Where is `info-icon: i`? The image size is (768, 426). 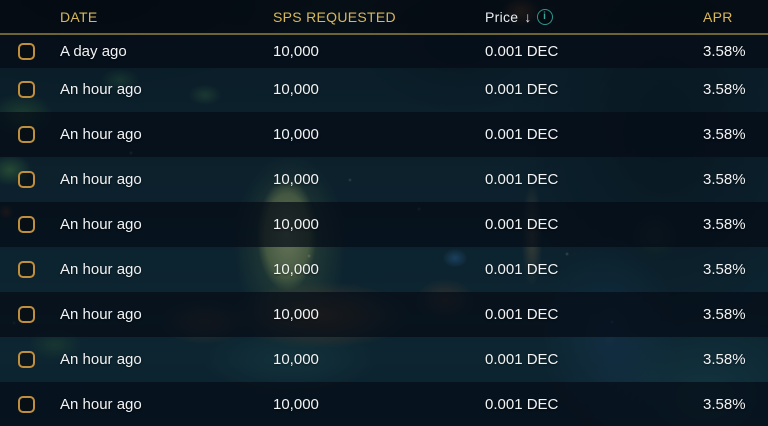 info-icon: i is located at coordinates (544, 16).